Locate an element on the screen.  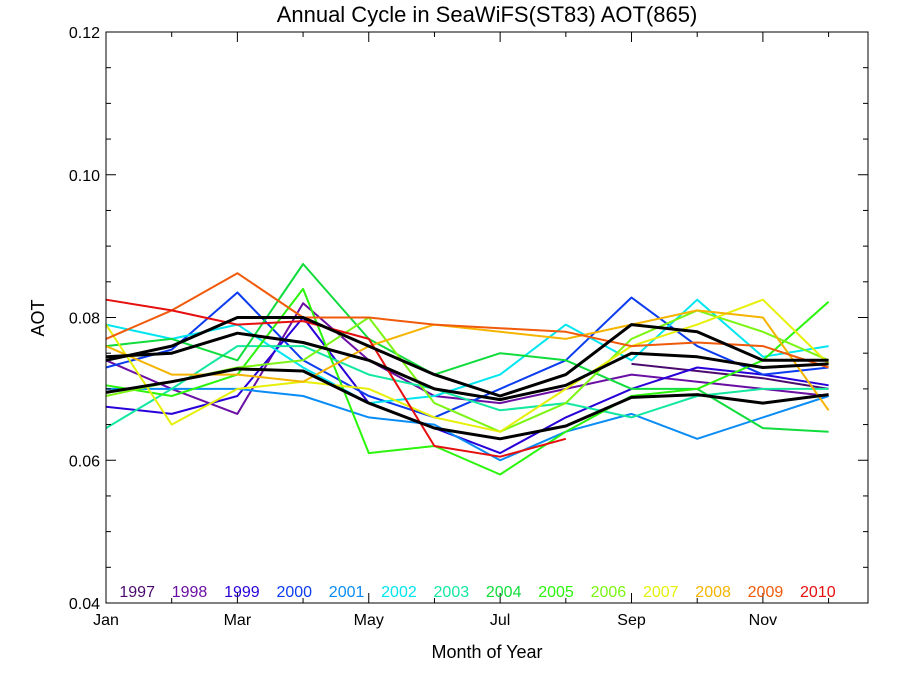
legend-entry-2006: 2006 is located at coordinates (609, 592).